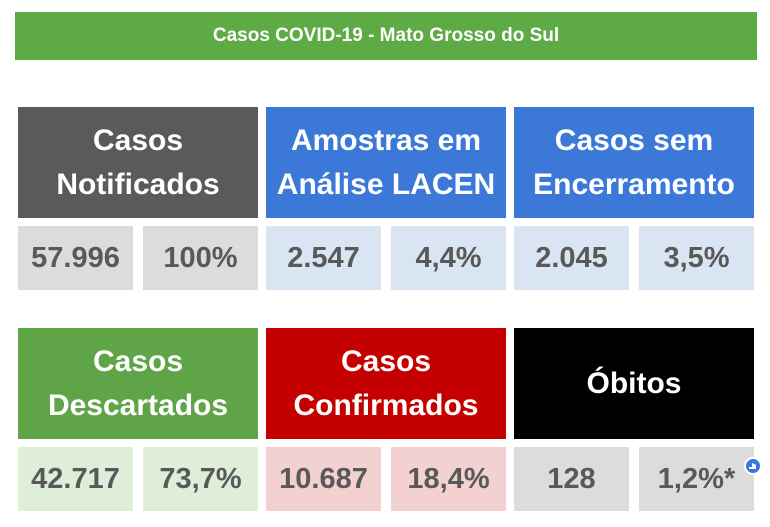 The image size is (770, 527). Describe the element at coordinates (200, 479) in the screenshot. I see `tile-percent: 73,7%` at that location.